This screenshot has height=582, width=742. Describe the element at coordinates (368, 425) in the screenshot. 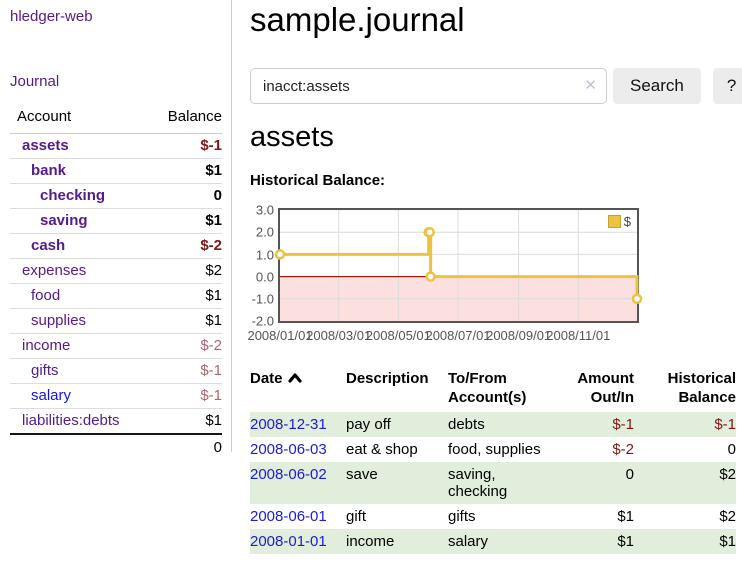

I see `transaction-description: pay off` at that location.